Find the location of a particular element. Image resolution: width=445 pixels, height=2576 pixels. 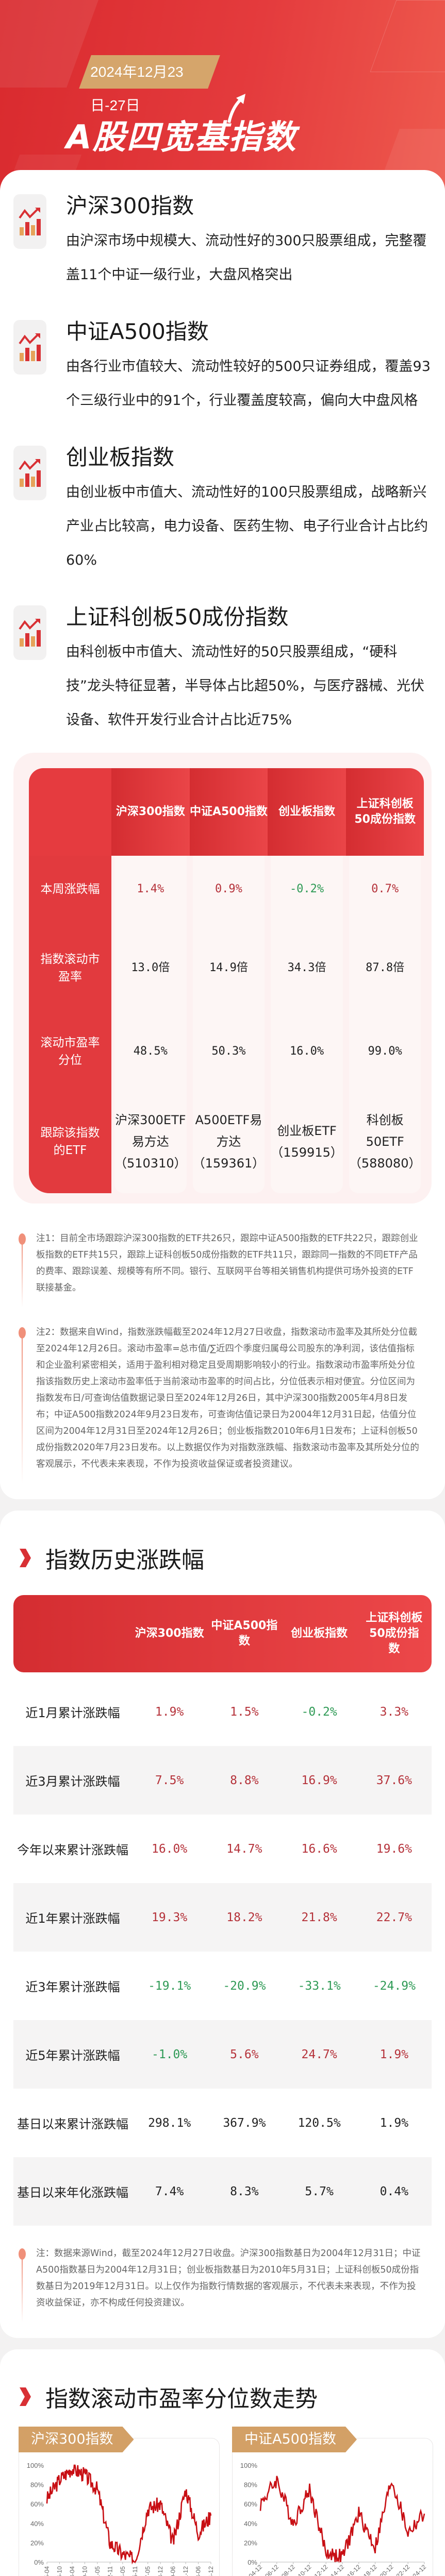

svg-text: 100% is located at coordinates (35, 2465).